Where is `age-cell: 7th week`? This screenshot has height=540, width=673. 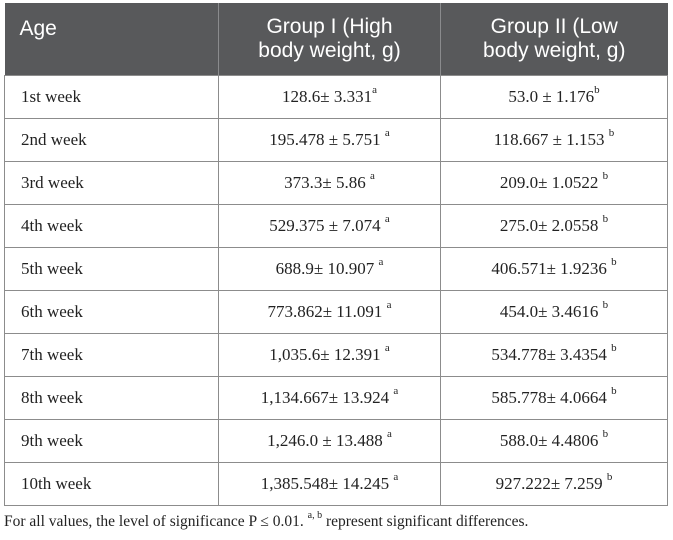
age-cell: 7th week is located at coordinates (111, 355).